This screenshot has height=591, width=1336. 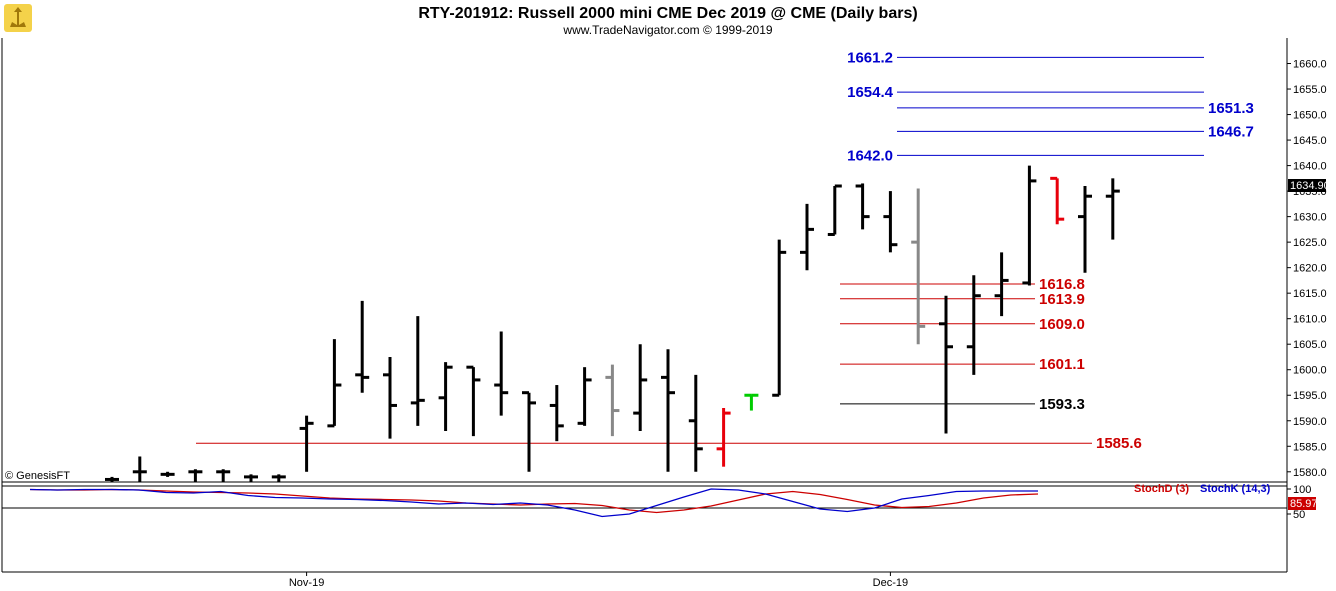 I want to click on level-label: 1585.6, so click(x=1119, y=443).